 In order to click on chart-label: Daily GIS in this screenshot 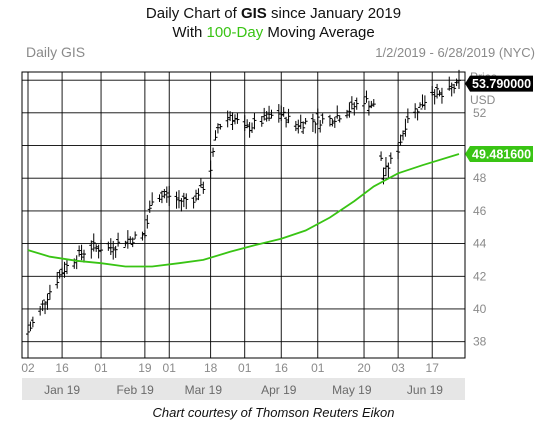, I will do `click(55, 52)`.